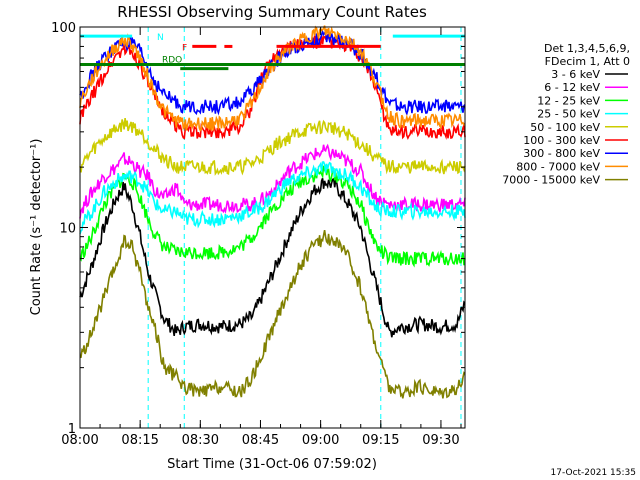 The width and height of the screenshot is (640, 480). Describe the element at coordinates (558, 166) in the screenshot. I see `legend-entry-7: 800 - 7000 keV` at that location.